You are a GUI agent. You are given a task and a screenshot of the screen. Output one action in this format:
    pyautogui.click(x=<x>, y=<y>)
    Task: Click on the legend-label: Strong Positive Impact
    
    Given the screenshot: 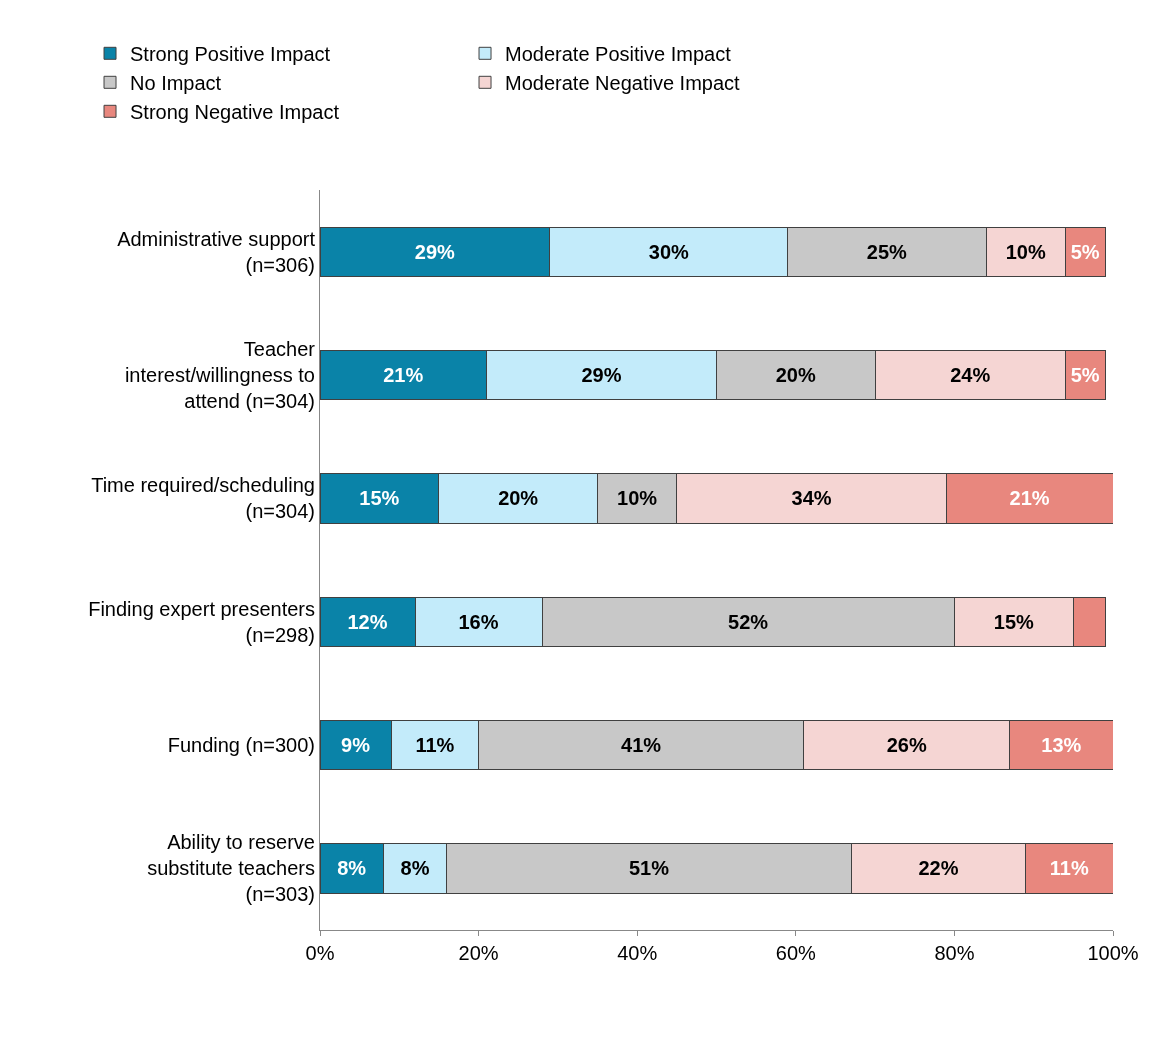 What is the action you would take?
    pyautogui.click(x=230, y=54)
    